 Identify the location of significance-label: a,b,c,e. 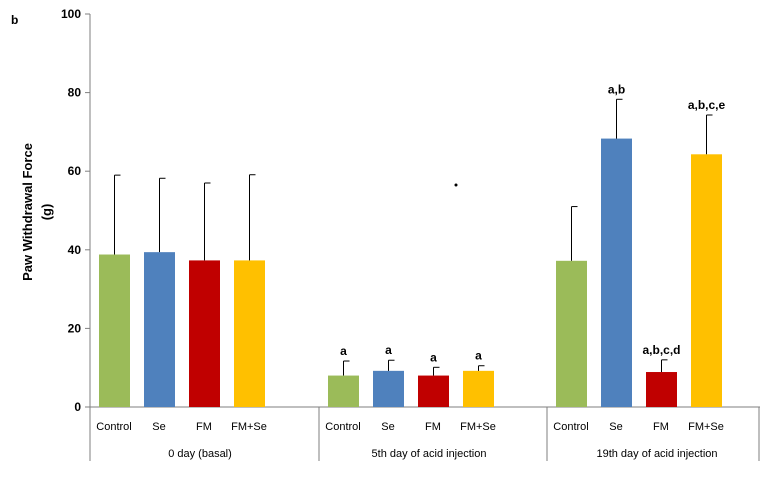
(707, 105).